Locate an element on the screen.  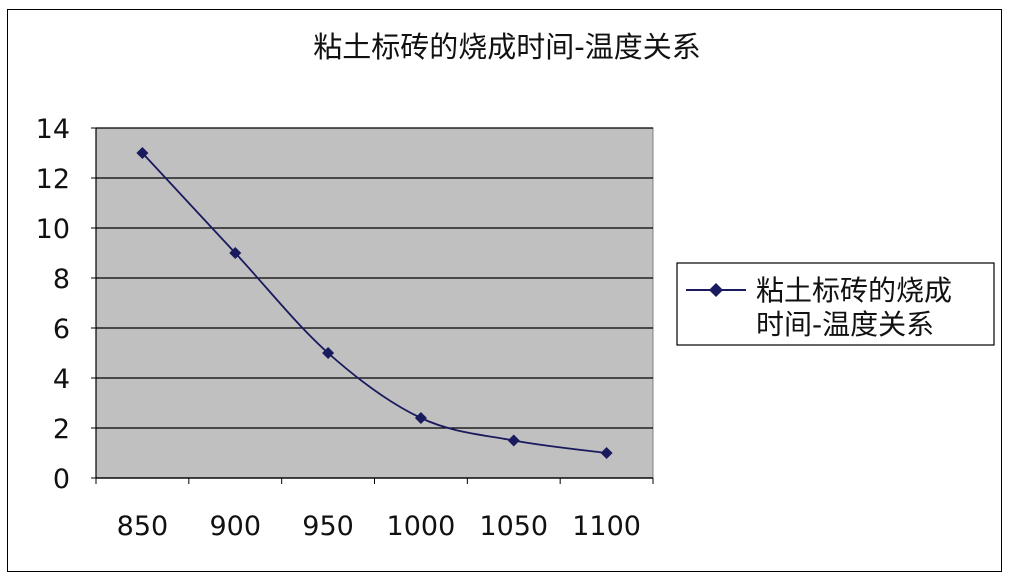
legend-marker is located at coordinates (716, 290).